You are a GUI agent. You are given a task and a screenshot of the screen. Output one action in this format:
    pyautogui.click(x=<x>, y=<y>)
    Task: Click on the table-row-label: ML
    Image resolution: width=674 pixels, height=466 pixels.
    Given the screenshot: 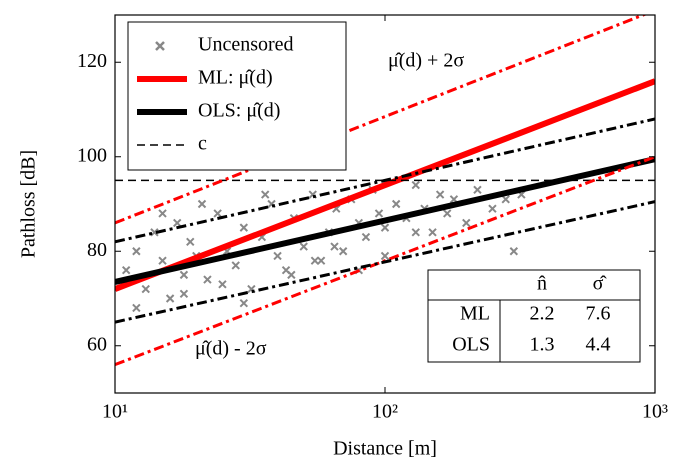 What is the action you would take?
    pyautogui.click(x=475, y=314)
    